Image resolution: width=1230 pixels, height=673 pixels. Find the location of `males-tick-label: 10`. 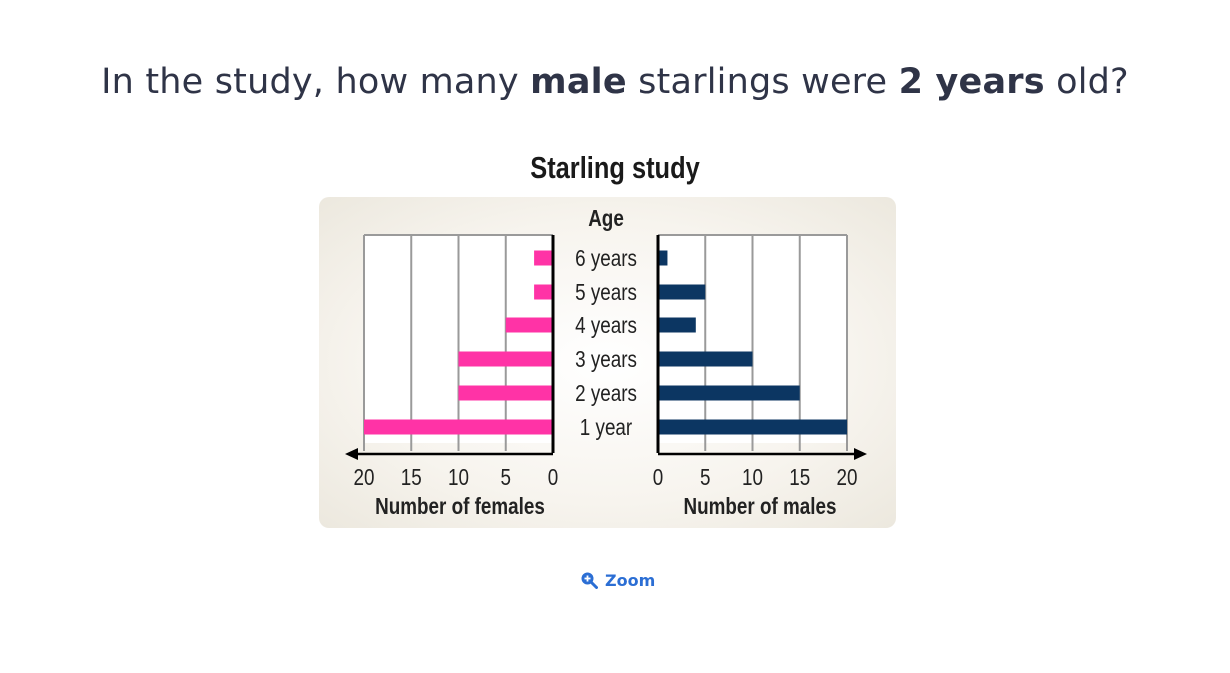

males-tick-label: 10 is located at coordinates (752, 477).